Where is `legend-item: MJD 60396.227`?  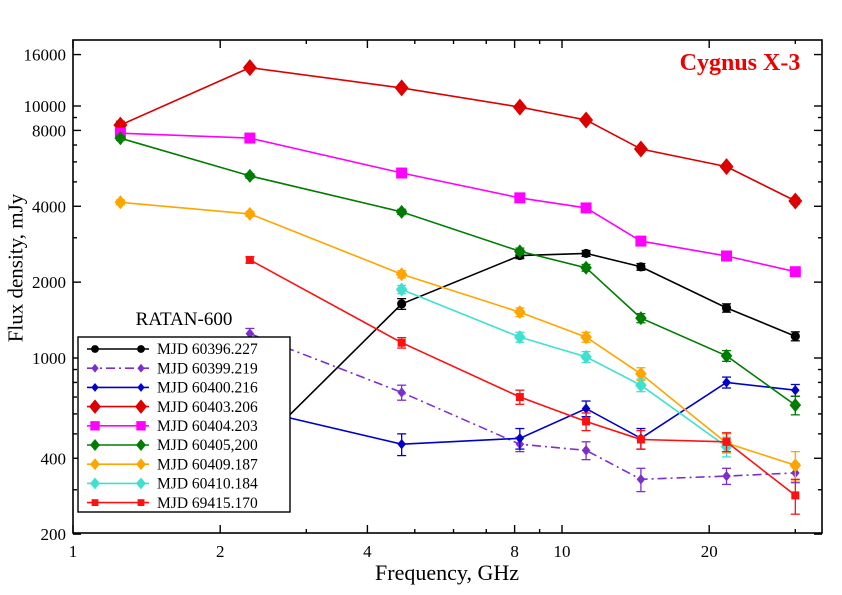 legend-item: MJD 60396.227 is located at coordinates (172, 349).